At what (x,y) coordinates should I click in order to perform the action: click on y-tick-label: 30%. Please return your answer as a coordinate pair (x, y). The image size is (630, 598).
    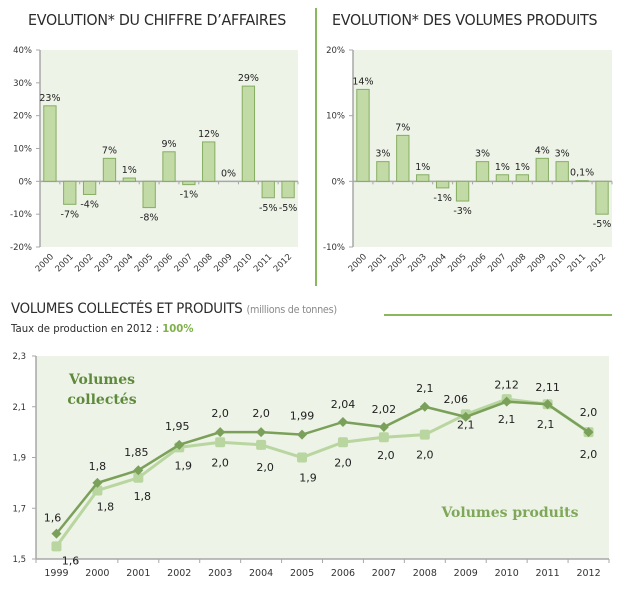
    Looking at the image, I should click on (22, 84).